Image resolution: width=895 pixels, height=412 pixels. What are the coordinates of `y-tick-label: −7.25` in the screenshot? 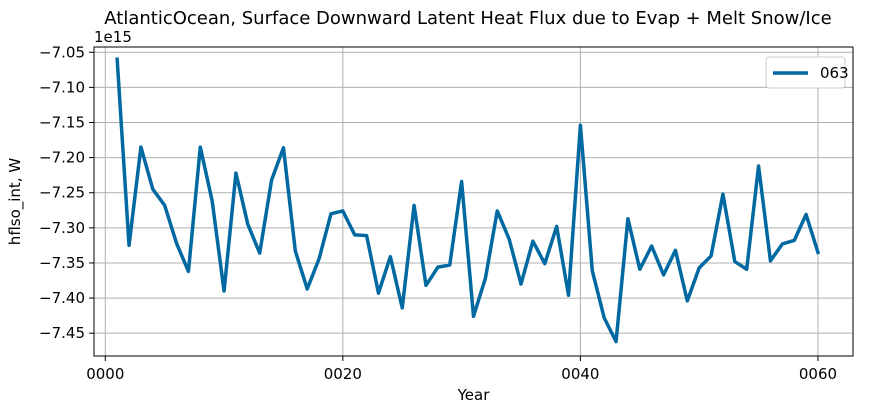 It's located at (62, 193).